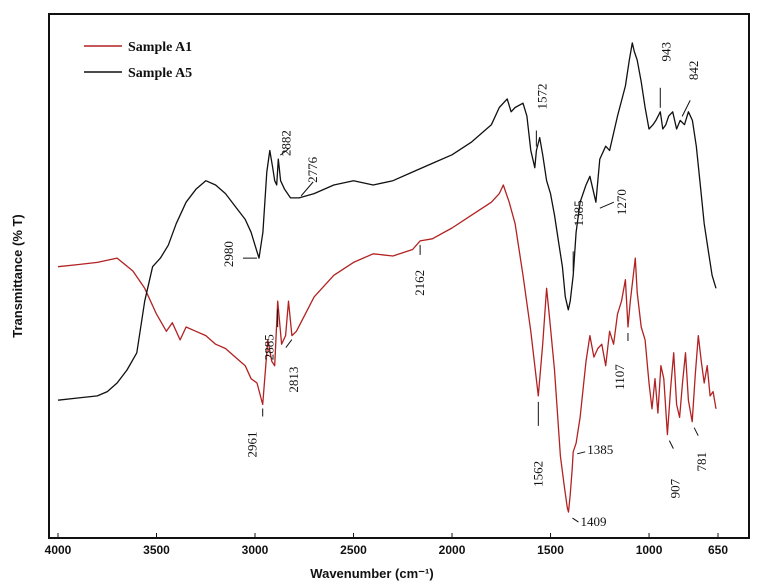 The width and height of the screenshot is (761, 586). What do you see at coordinates (674, 488) in the screenshot?
I see `annotation-label: 907` at bounding box center [674, 488].